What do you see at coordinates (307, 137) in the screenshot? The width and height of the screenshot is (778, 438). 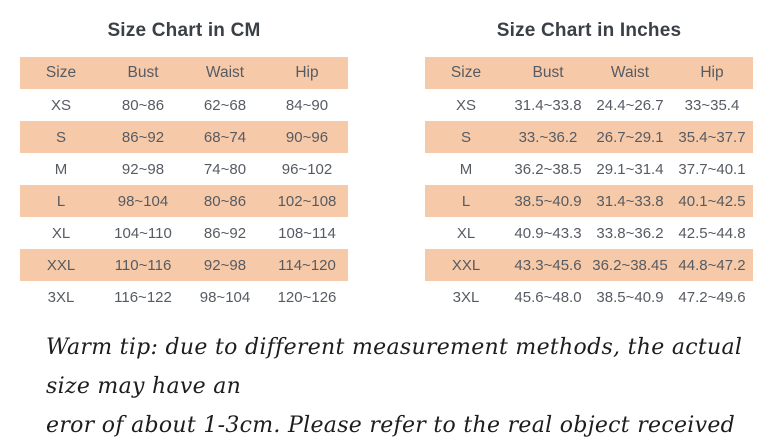 I see `table-cell: 90~96` at bounding box center [307, 137].